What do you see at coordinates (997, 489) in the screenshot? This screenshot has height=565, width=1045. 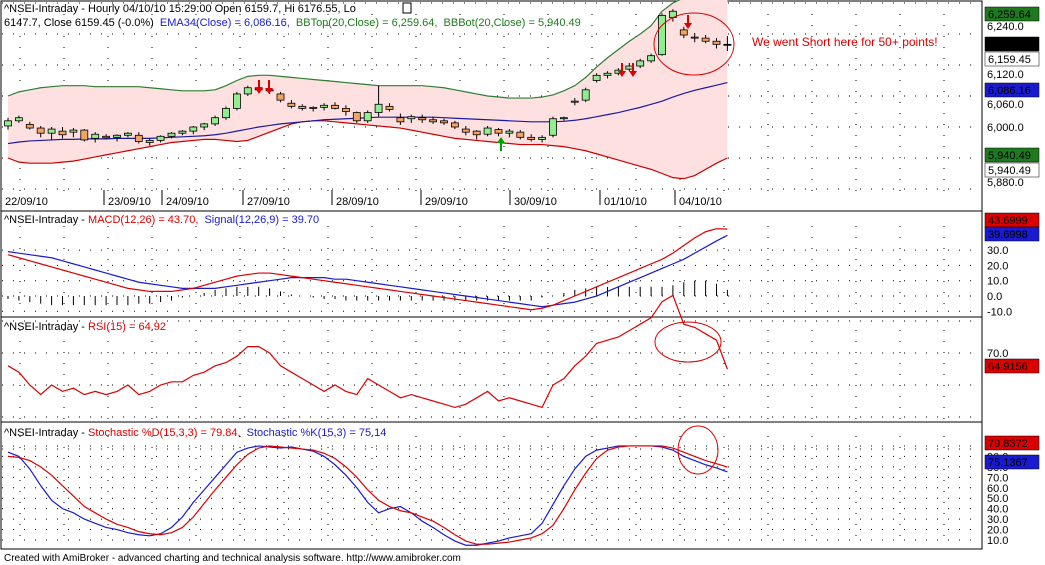 I see `stoch-tick: 60.0` at bounding box center [997, 489].